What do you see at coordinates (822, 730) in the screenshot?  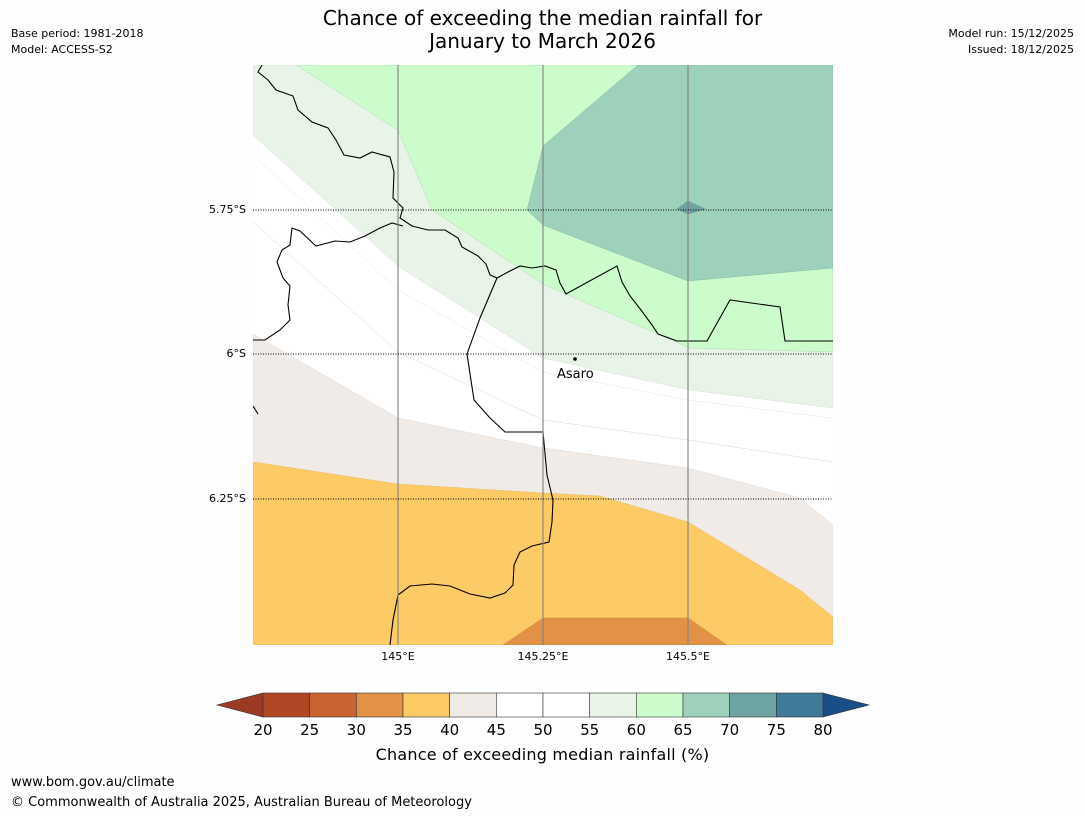 I see `colorbar-tick-label: 80` at bounding box center [822, 730].